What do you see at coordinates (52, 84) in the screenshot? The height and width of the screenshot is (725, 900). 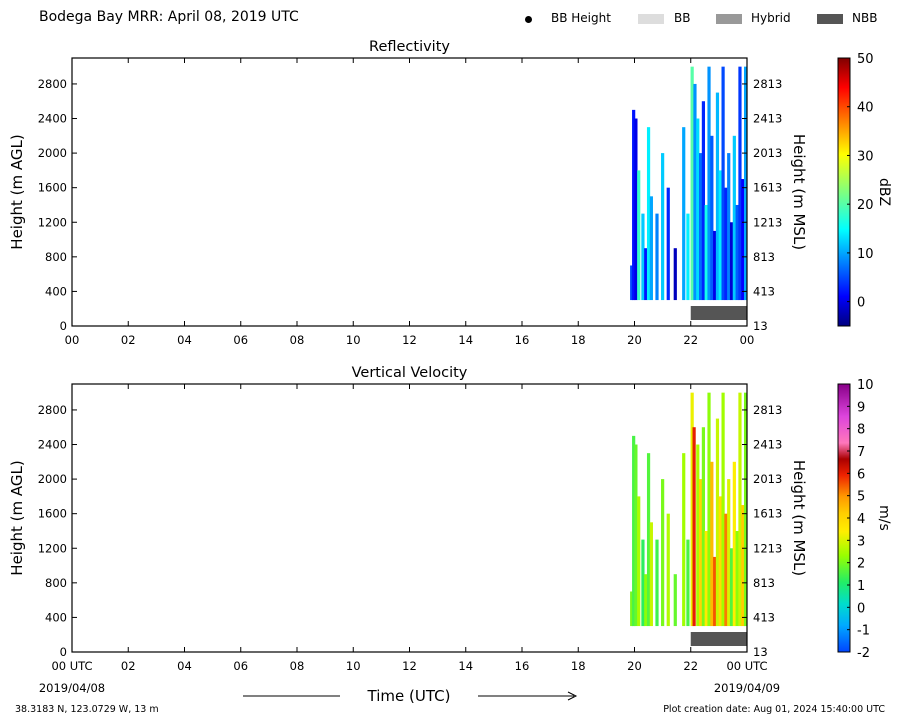 I see `ytick-label: 2800` at bounding box center [52, 84].